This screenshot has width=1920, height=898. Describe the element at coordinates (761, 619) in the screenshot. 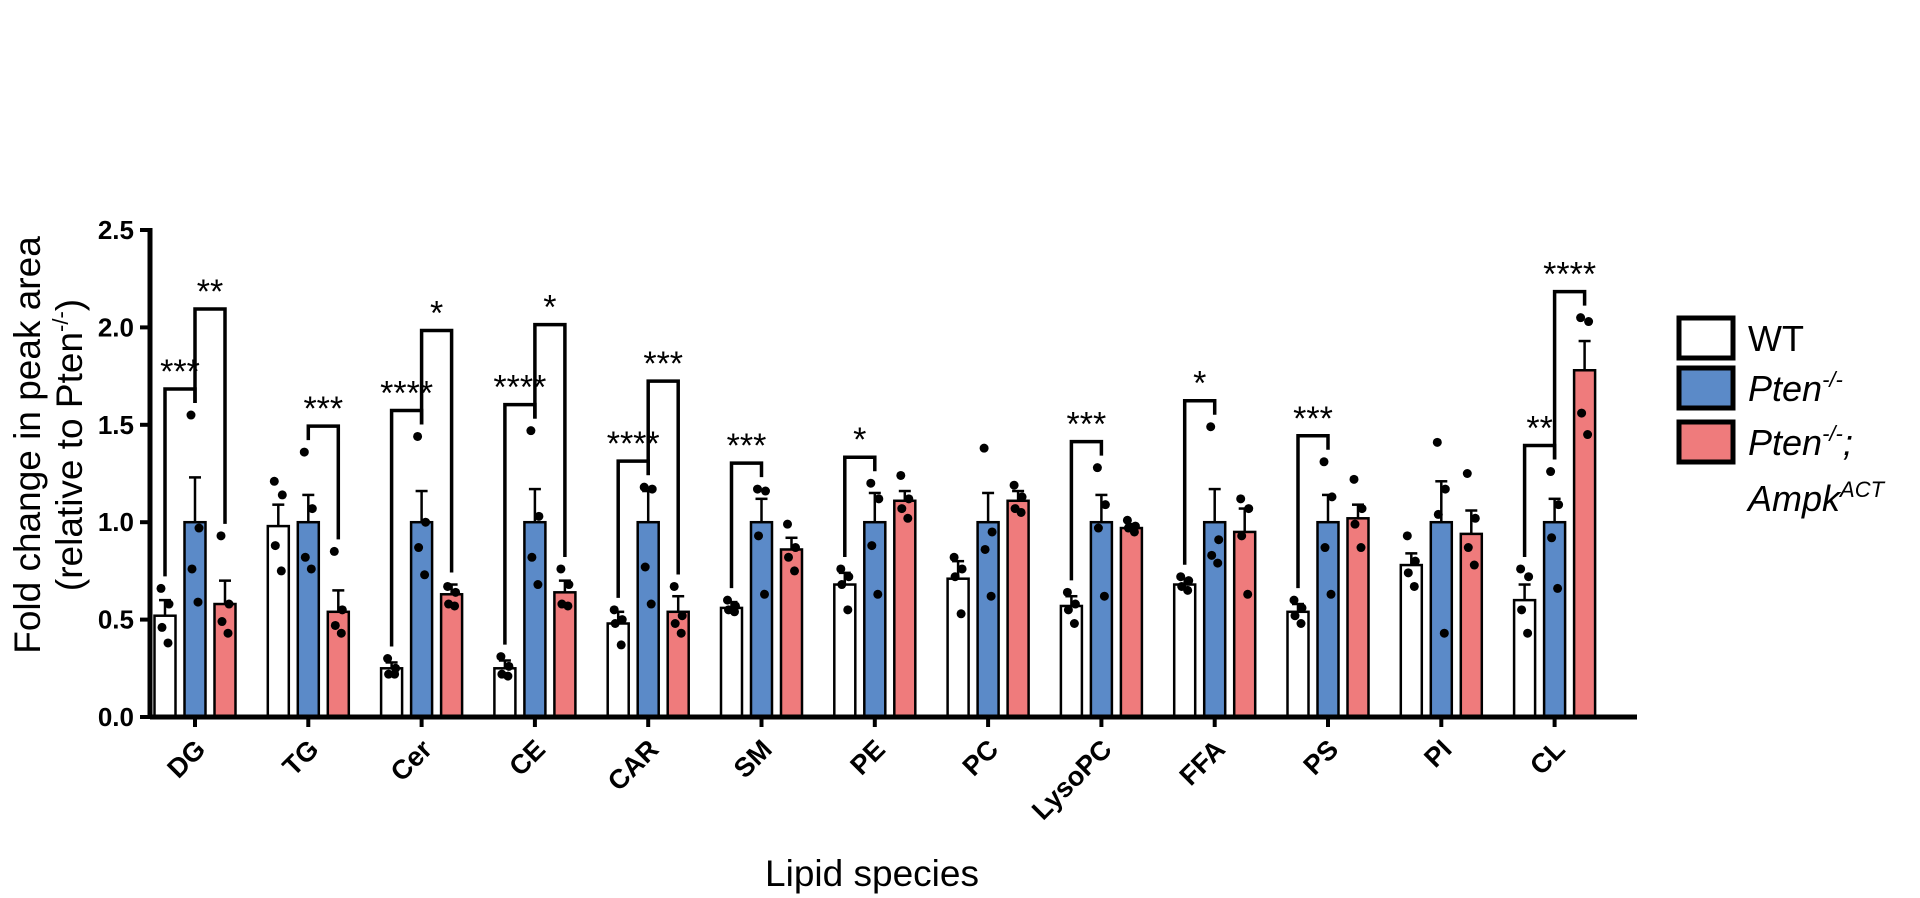

I see `bar-sm-s1` at that location.